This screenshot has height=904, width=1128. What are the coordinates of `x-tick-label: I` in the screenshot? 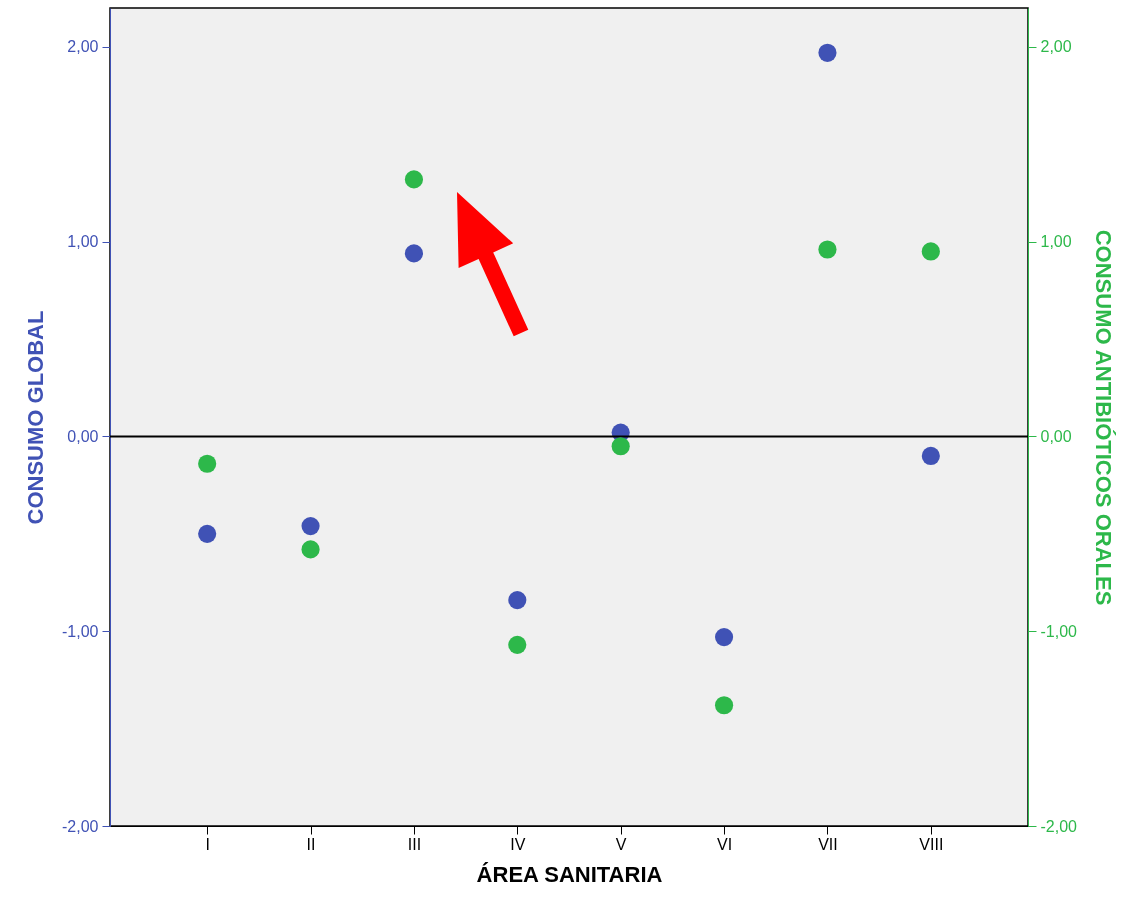 It's located at (207, 844).